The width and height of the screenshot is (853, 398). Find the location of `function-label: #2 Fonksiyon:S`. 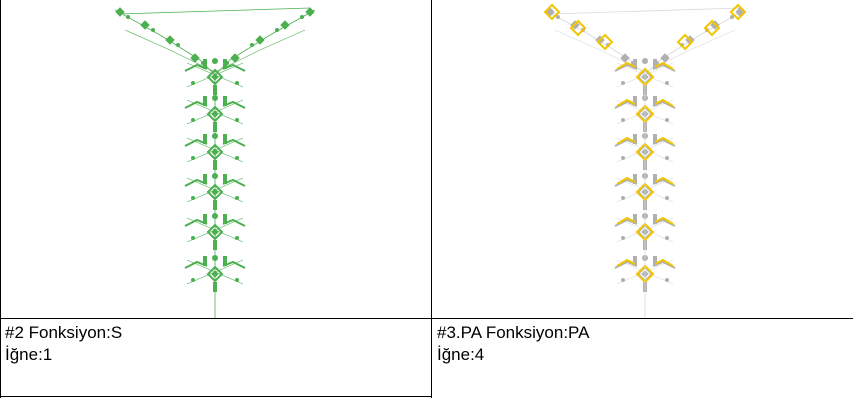

function-label: #2 Fonksiyon:S is located at coordinates (64, 332).